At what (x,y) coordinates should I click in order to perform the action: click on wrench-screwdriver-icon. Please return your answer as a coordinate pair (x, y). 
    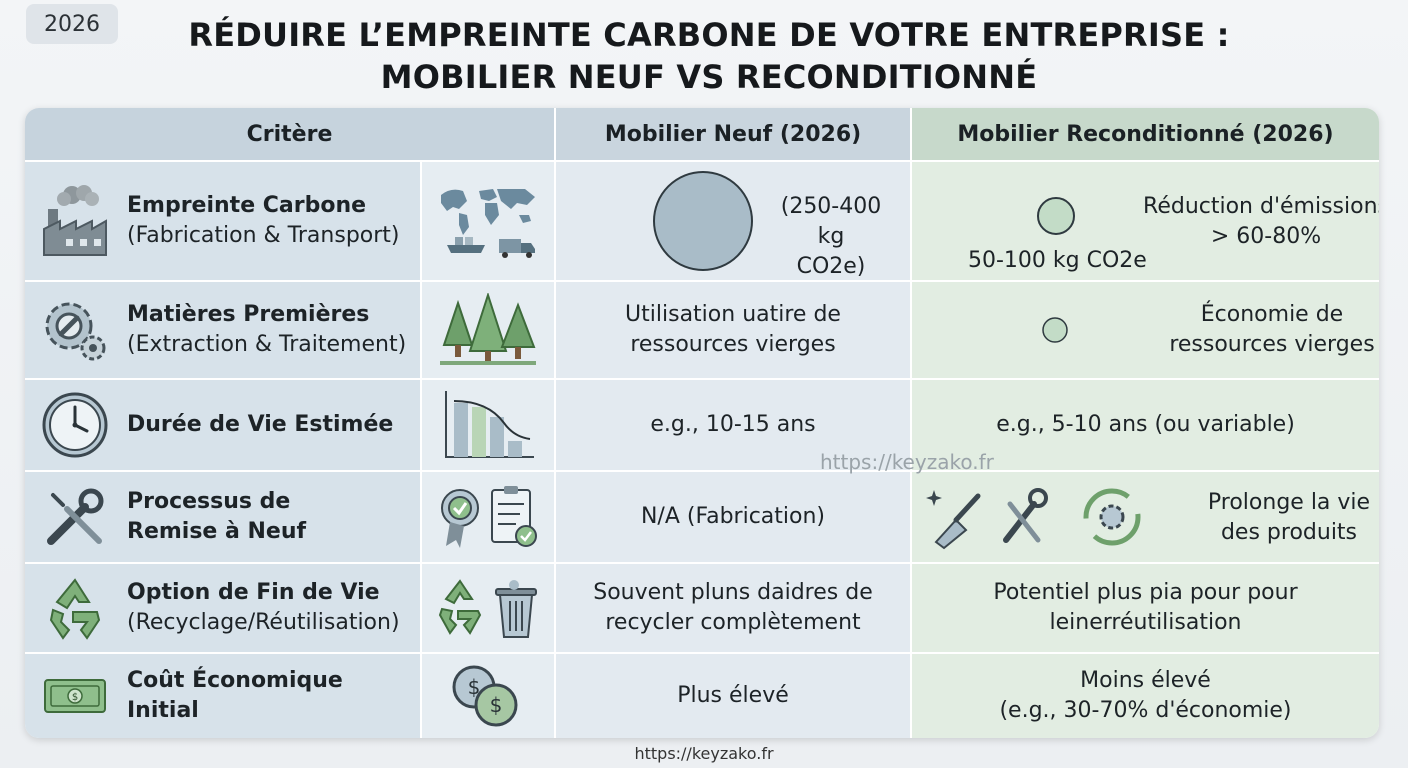
    Looking at the image, I should click on (75, 517).